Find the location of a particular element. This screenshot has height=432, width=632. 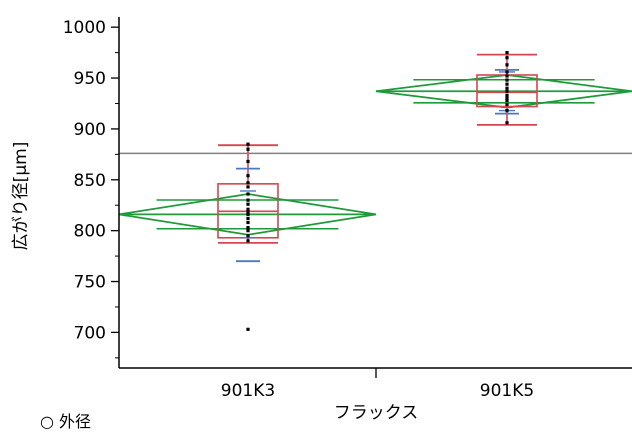

y-axis-title: 広がり径[μm] is located at coordinates (21, 196).